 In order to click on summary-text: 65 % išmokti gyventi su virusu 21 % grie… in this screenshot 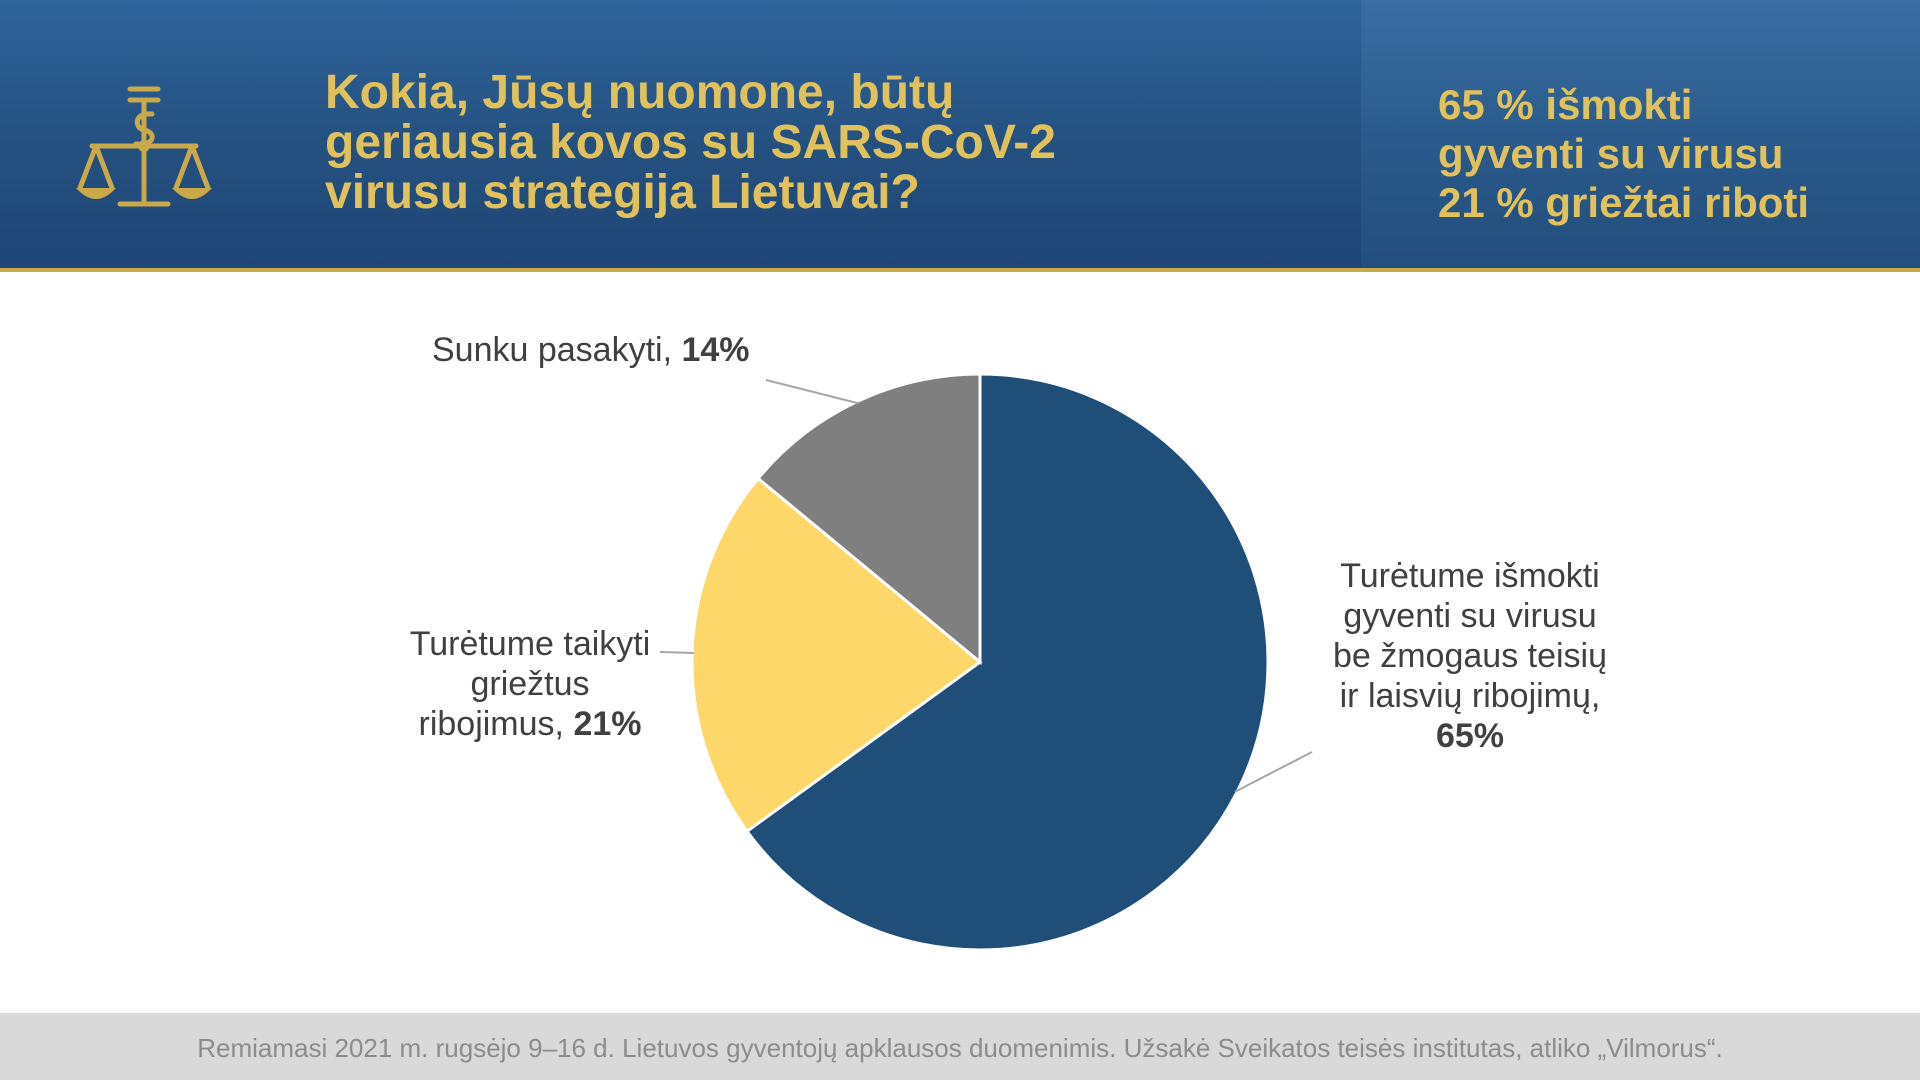, I will do `click(1623, 153)`.